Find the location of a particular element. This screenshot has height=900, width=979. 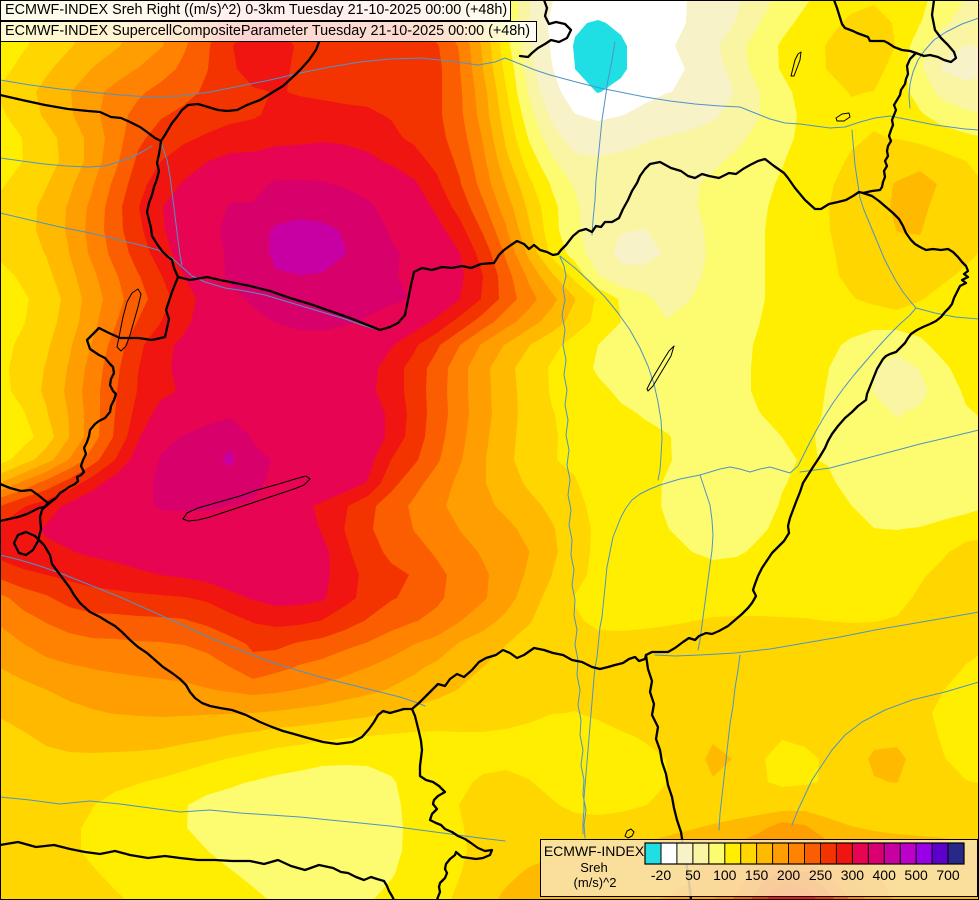

svg-text: 150 is located at coordinates (757, 875).